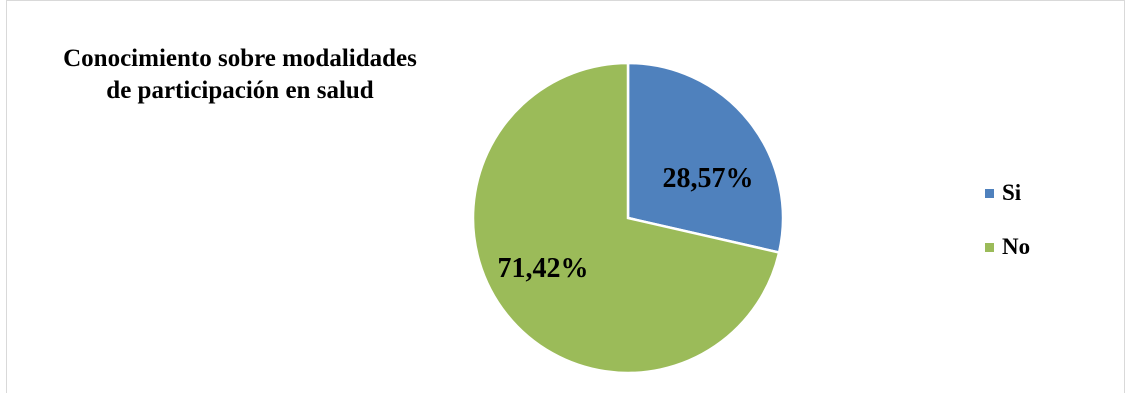 The image size is (1137, 393). I want to click on data-label-si: 28,57%, so click(708, 178).